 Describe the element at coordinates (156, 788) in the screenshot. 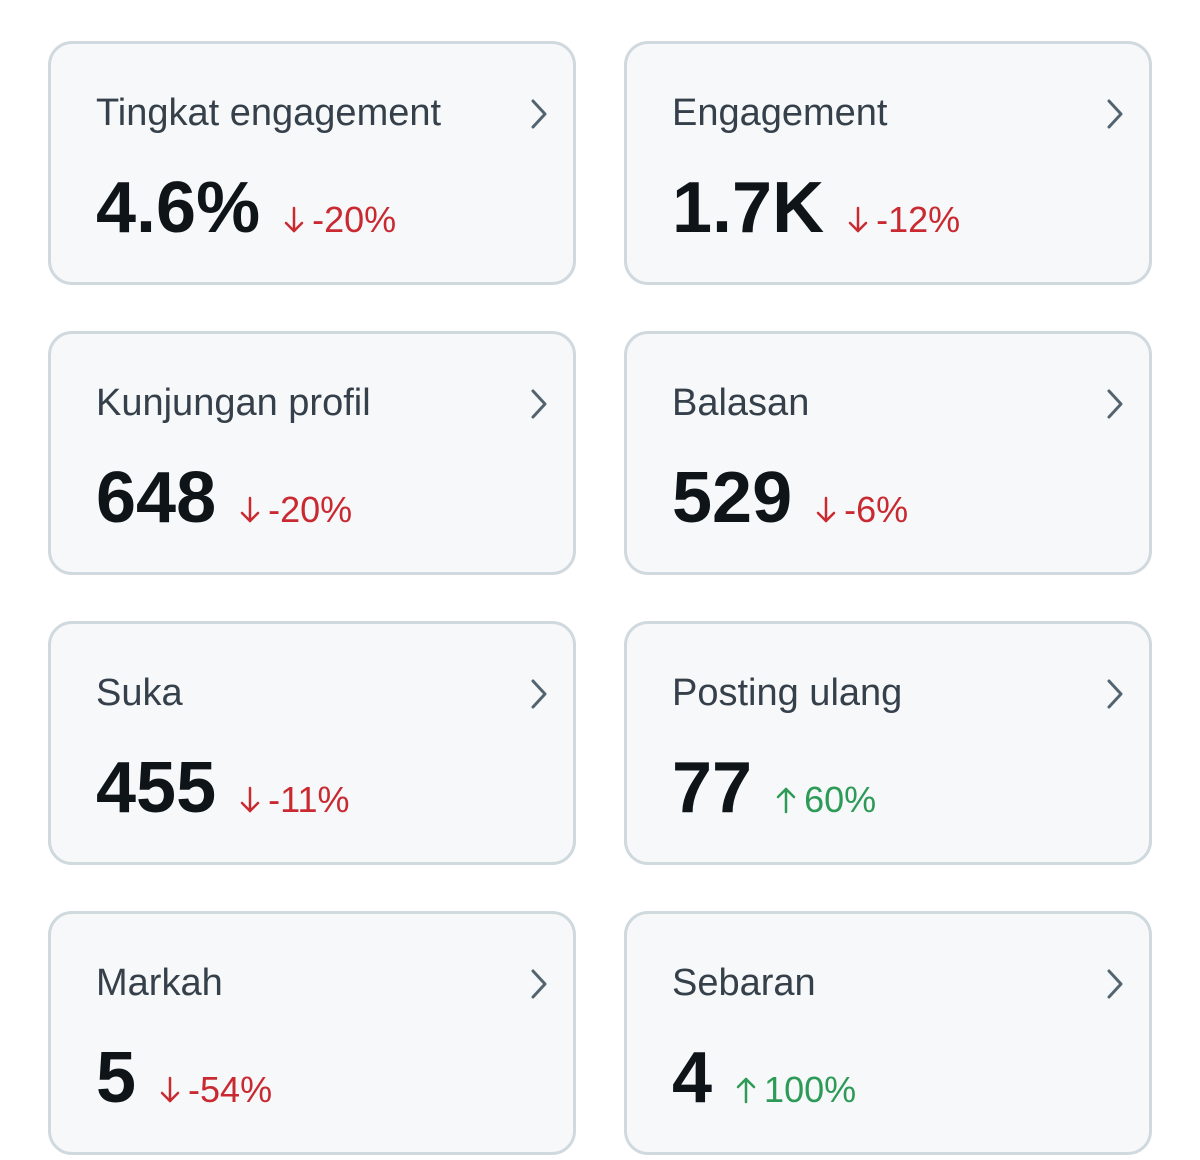

I see `metric-value: 455` at that location.